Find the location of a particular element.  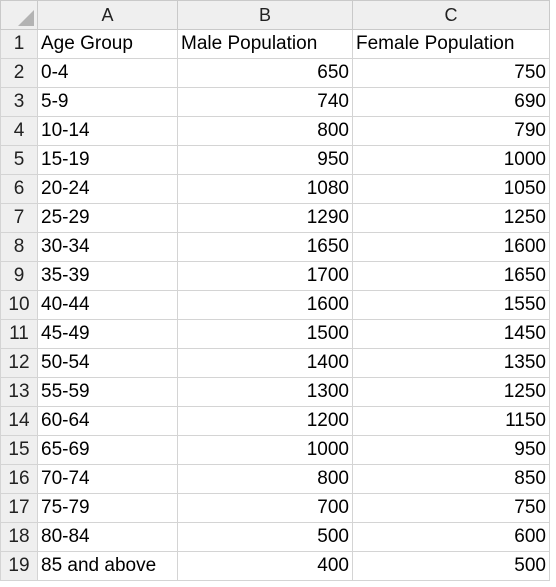

cell-female-population: 950 is located at coordinates (451, 450).